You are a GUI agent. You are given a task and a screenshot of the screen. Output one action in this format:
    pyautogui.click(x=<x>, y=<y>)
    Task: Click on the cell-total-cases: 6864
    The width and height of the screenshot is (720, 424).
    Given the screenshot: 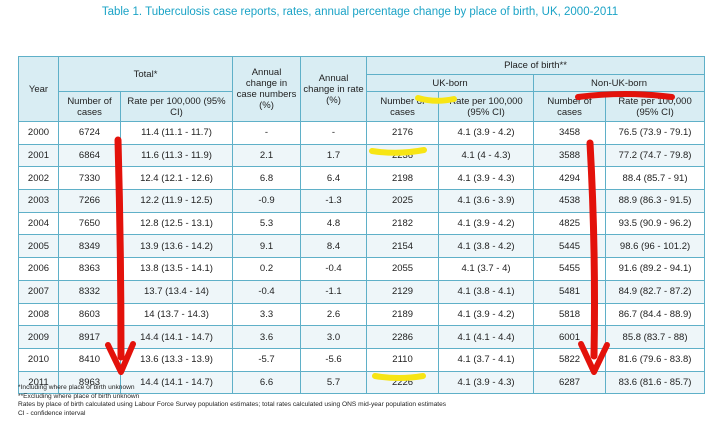 What is the action you would take?
    pyautogui.click(x=89, y=155)
    